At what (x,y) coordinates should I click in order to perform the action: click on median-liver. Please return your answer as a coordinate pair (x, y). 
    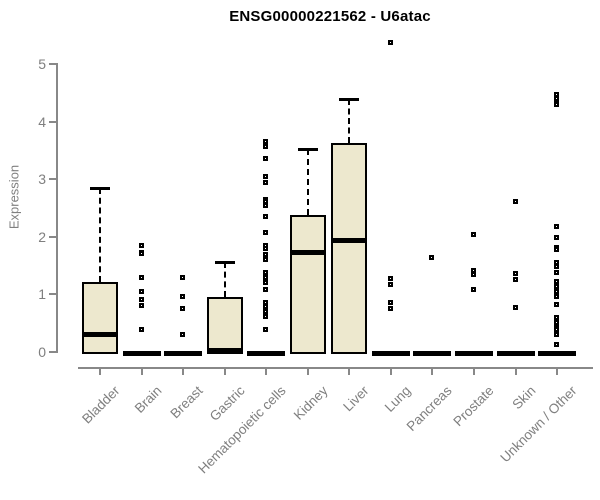
    Looking at the image, I should click on (349, 240).